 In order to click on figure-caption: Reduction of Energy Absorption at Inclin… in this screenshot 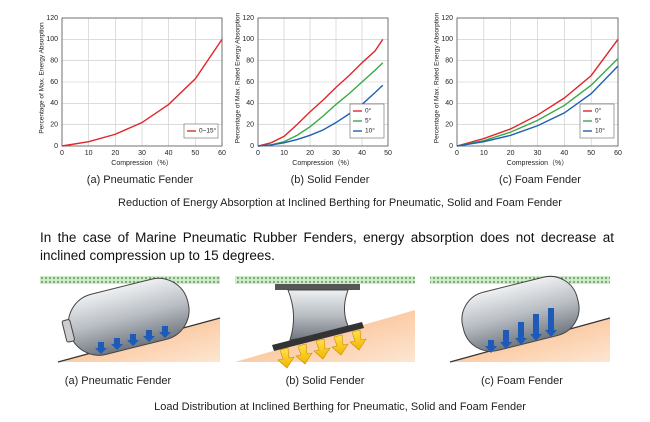, I will do `click(340, 203)`.